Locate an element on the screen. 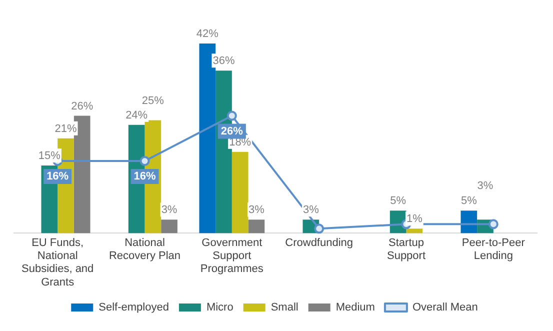 The width and height of the screenshot is (553, 331). data-label: 1% is located at coordinates (414, 219).